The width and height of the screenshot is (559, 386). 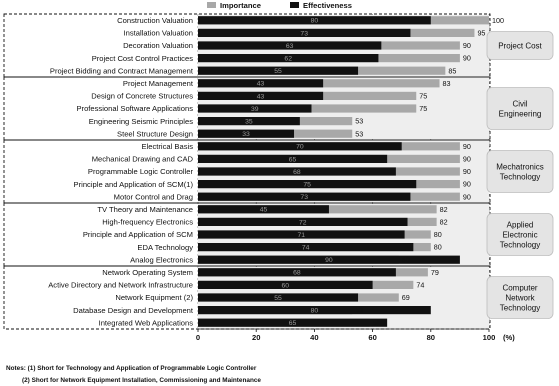 I want to click on row-label: Project Management, so click(x=158, y=83).